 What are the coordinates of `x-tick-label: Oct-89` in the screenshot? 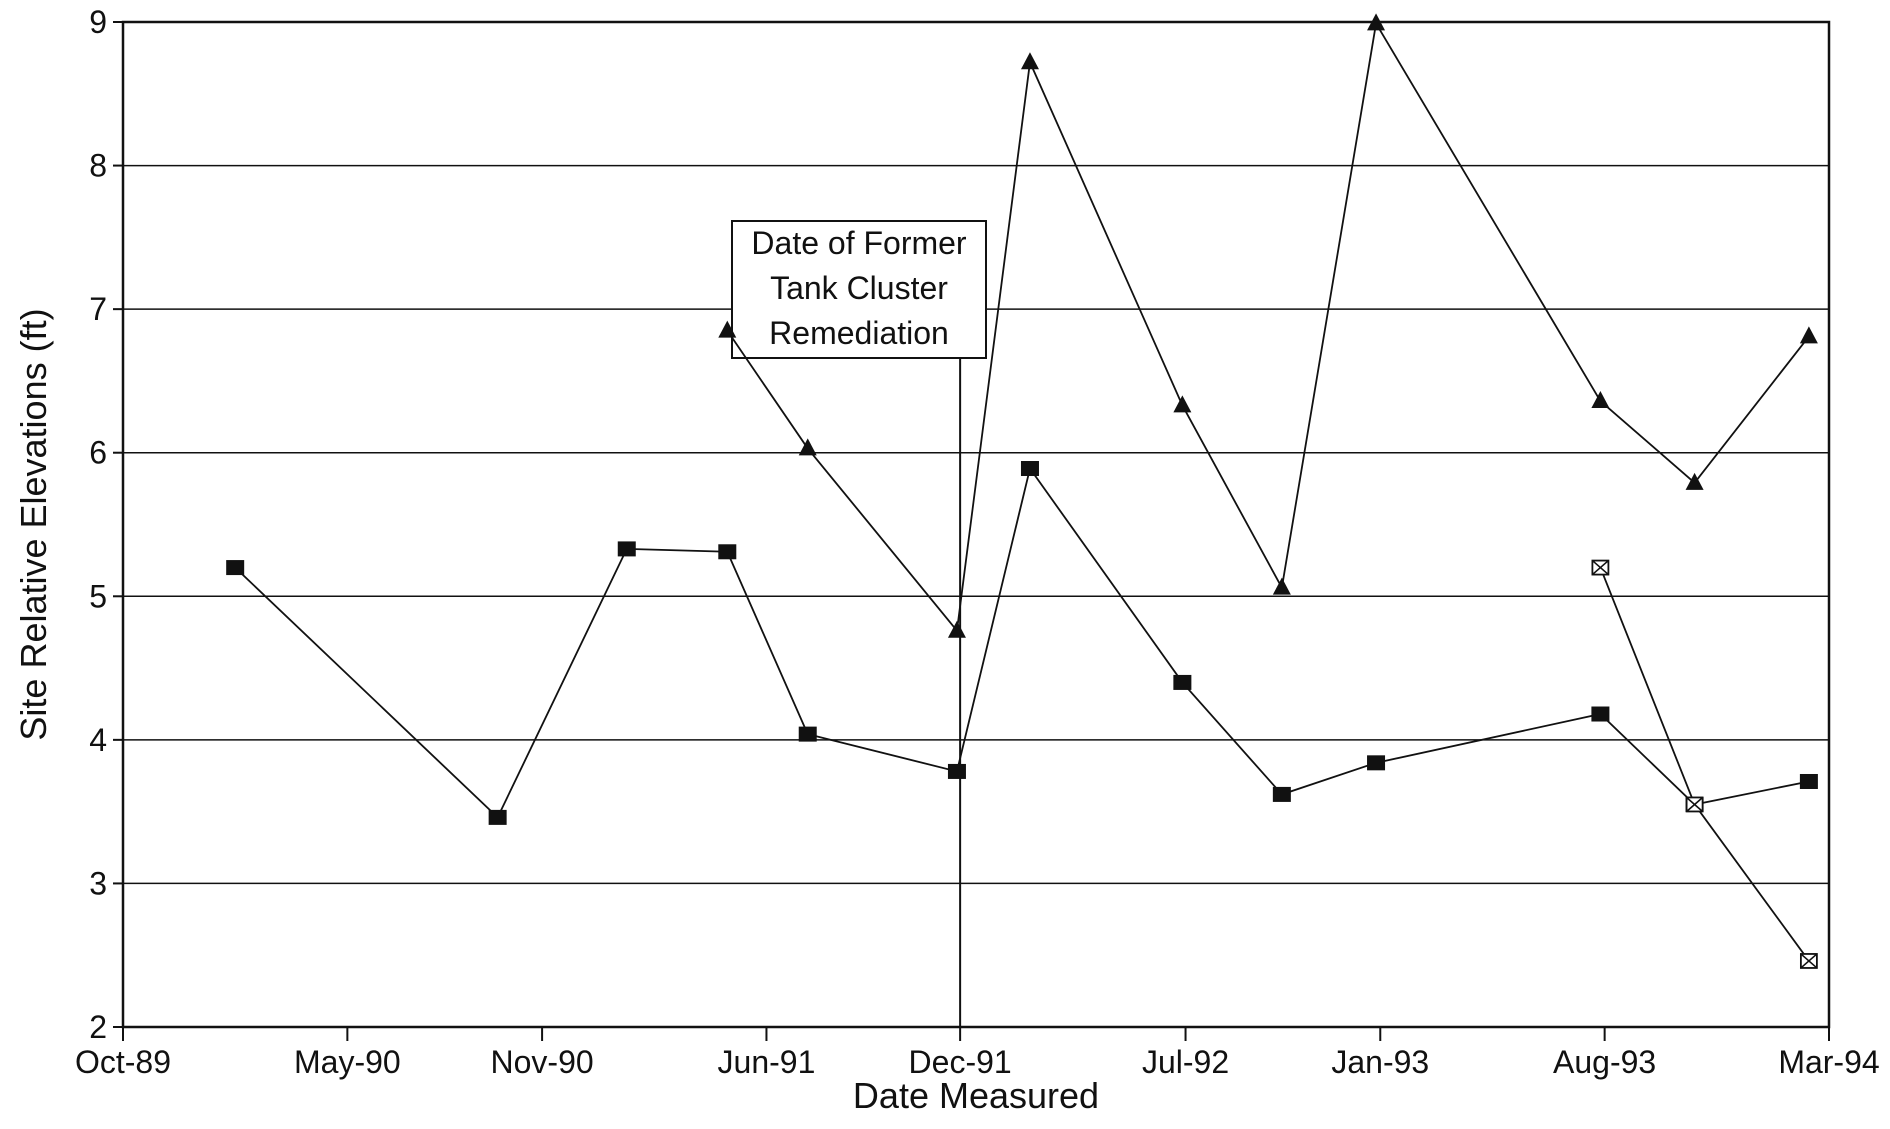 It's located at (123, 1062).